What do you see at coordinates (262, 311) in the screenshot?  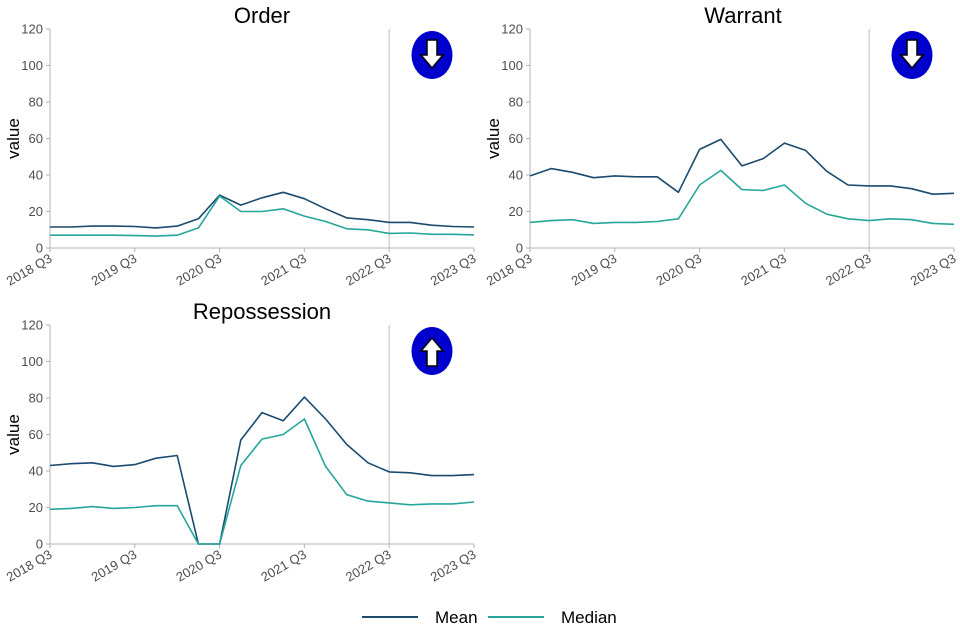 I see `panel-title: Repossession` at bounding box center [262, 311].